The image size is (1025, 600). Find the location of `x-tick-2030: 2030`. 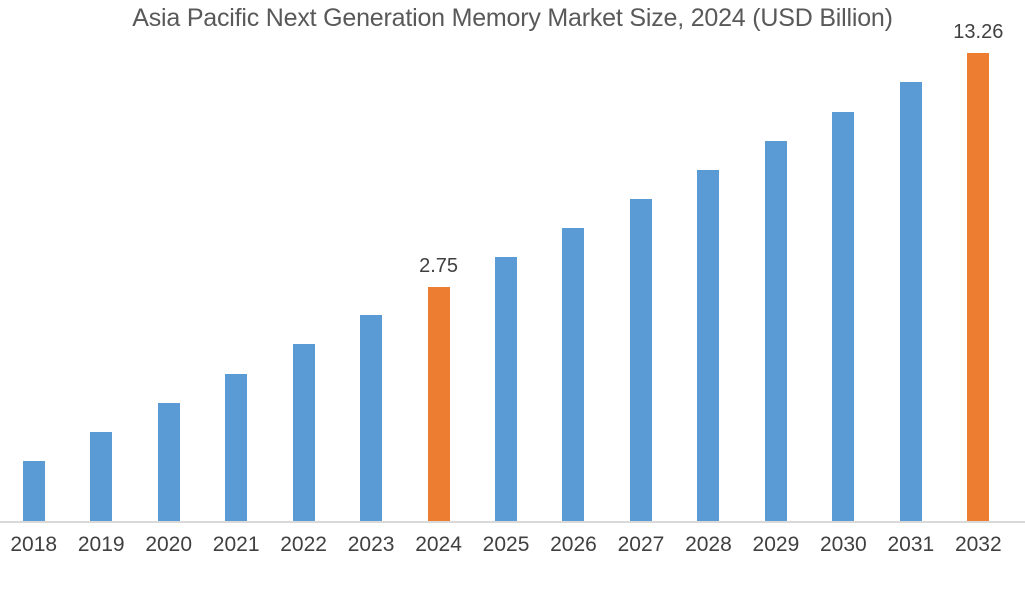

x-tick-2030: 2030 is located at coordinates (843, 544).